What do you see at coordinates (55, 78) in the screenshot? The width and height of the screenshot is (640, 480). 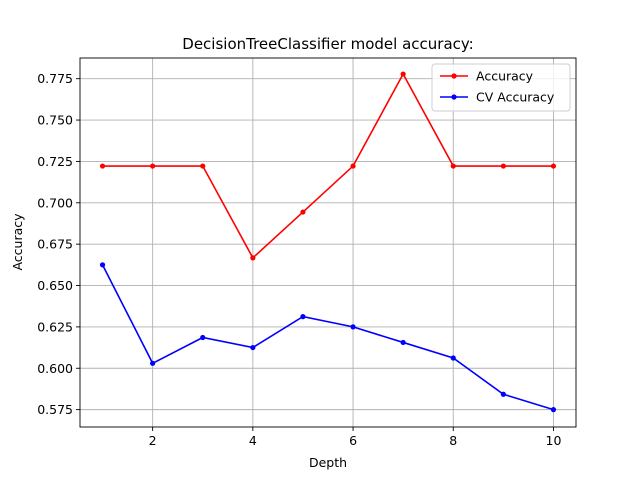 I see `y-tick-label: 0.775` at bounding box center [55, 78].